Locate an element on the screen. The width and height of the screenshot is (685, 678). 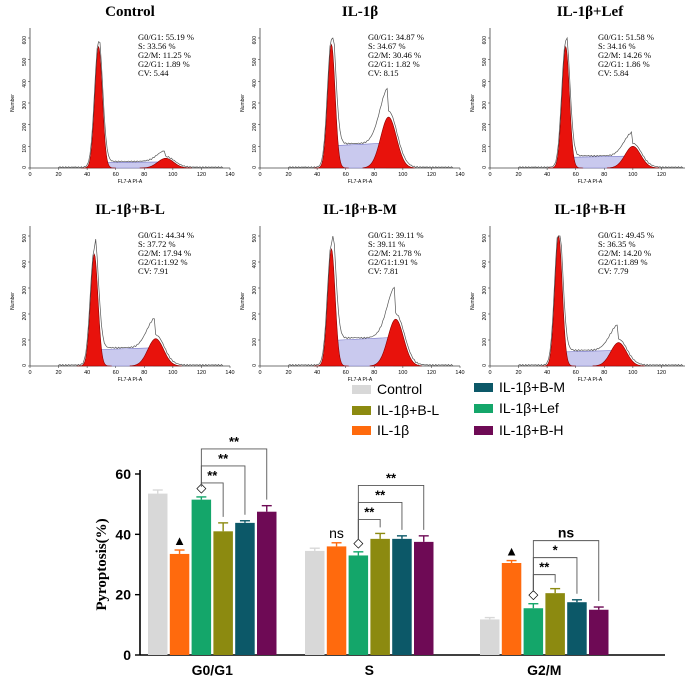
y-tick-label: 400 is located at coordinates (485, 264).